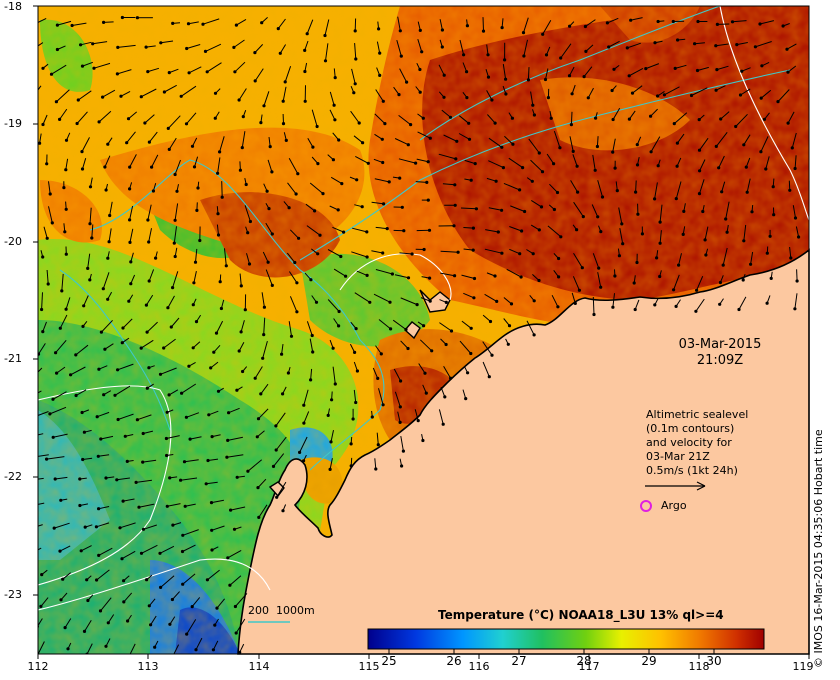 The width and height of the screenshot is (840, 680). Describe the element at coordinates (519, 661) in the screenshot. I see `colorbar-tick-label: 27` at that location.